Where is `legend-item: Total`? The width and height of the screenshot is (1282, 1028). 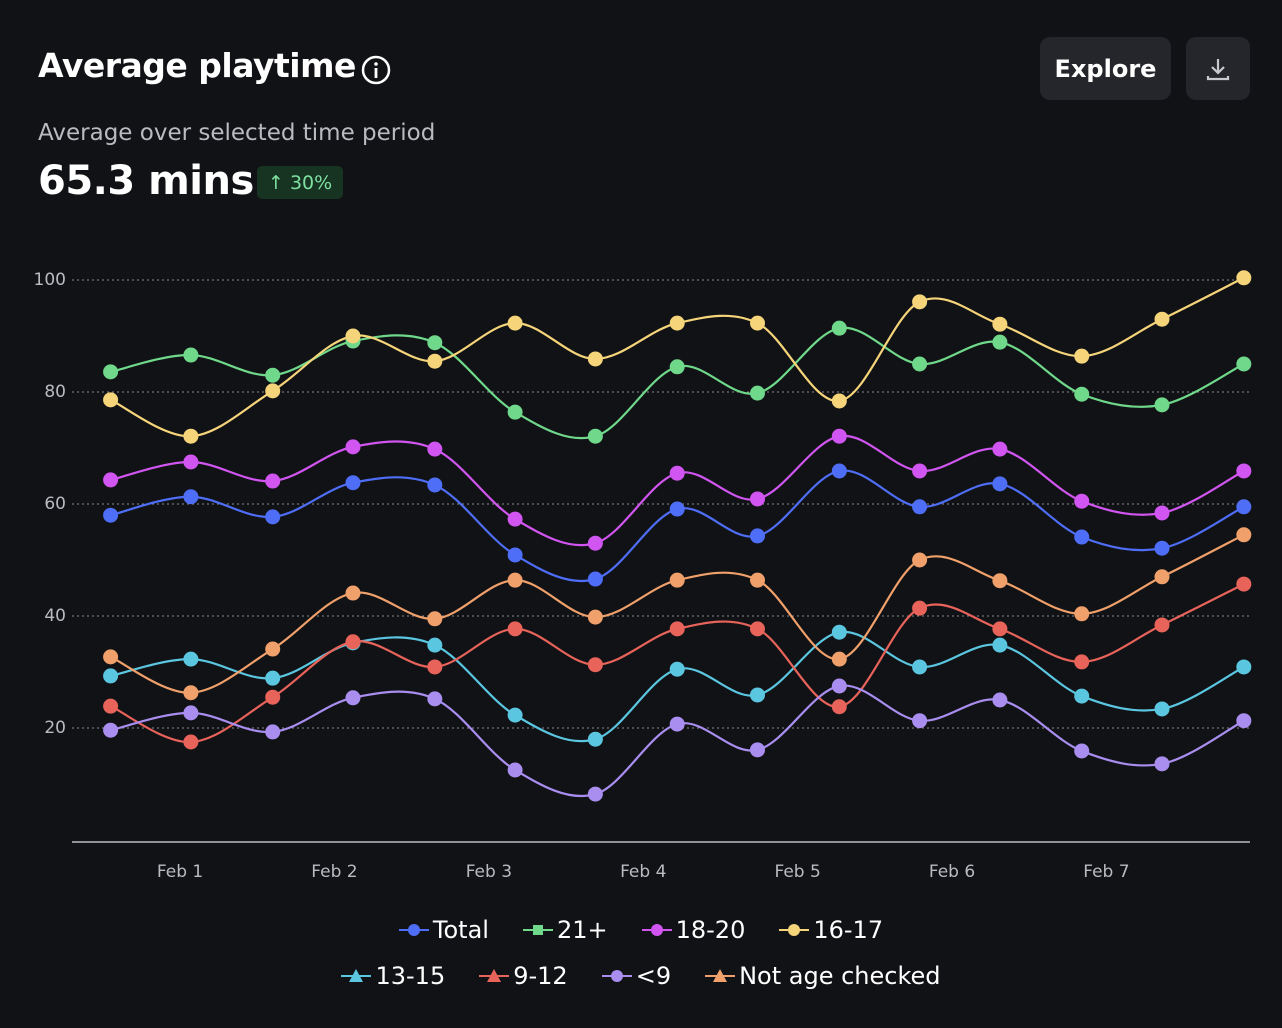 legend-item: Total is located at coordinates (443, 930).